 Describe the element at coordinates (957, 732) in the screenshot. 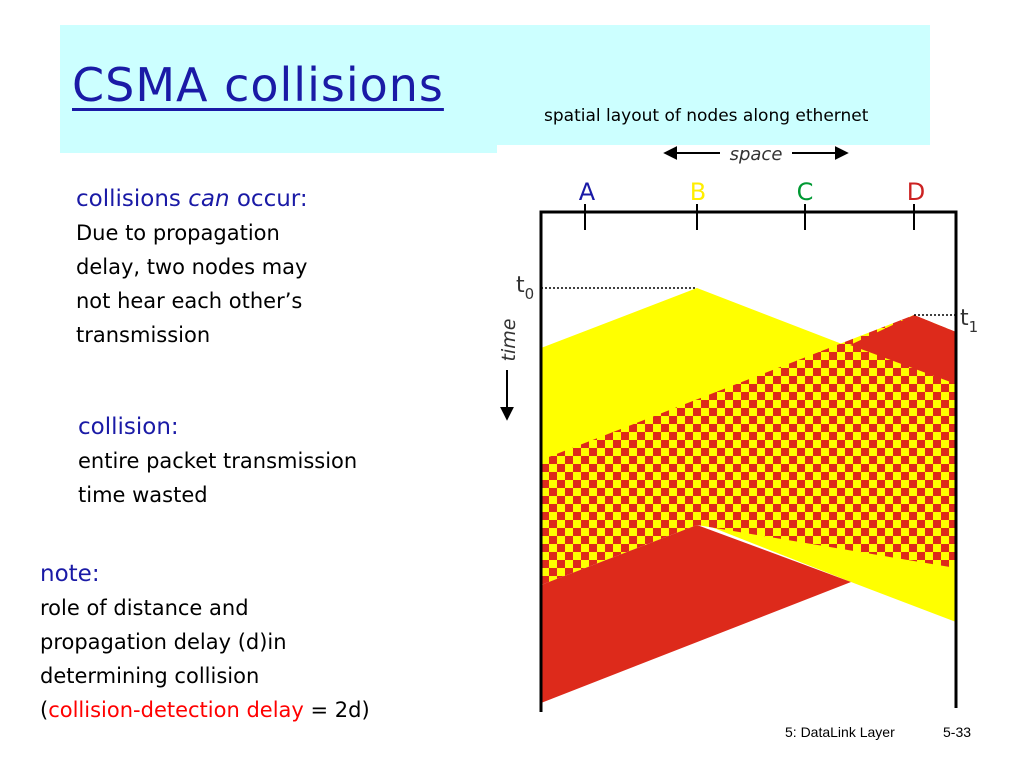

I see `footer-page-number: 5-33` at that location.